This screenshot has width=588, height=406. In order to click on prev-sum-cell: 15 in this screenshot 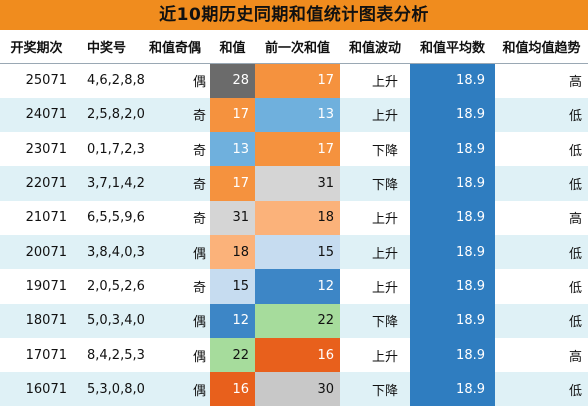, I will do `click(297, 252)`.